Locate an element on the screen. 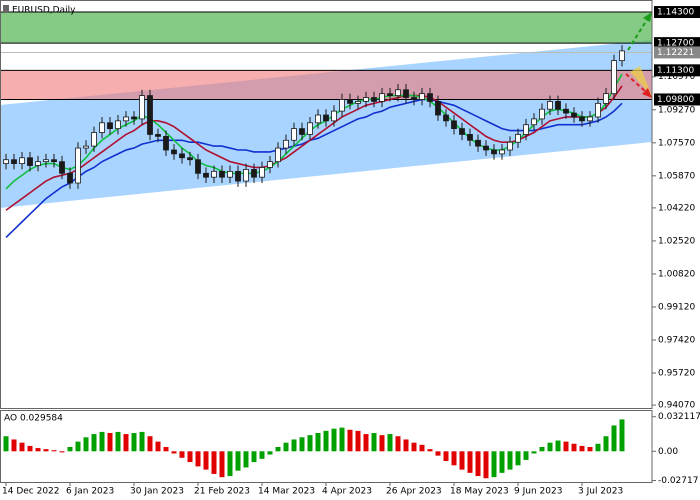  y-tick-label: 1.07570 is located at coordinates (676, 143).